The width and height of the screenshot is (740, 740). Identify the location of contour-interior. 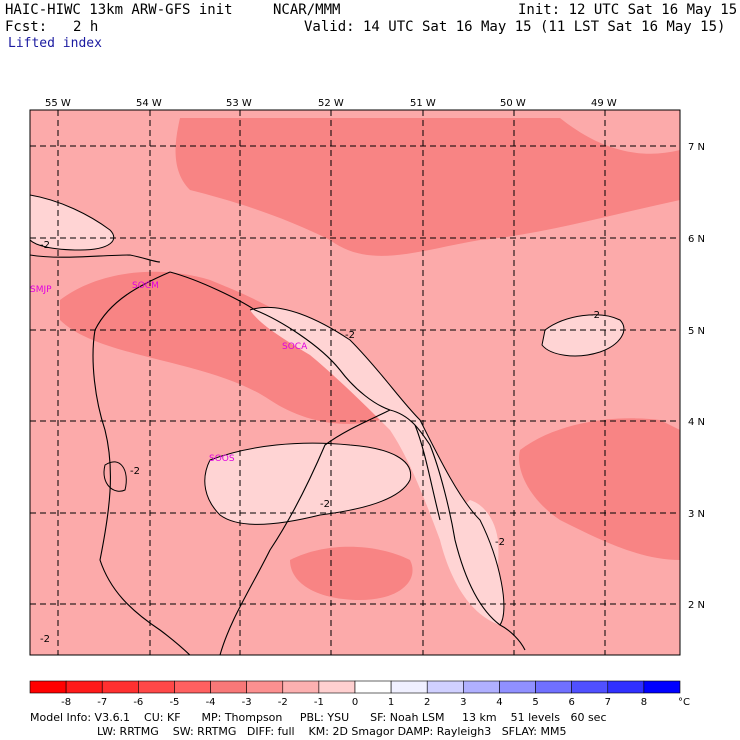
(308, 483).